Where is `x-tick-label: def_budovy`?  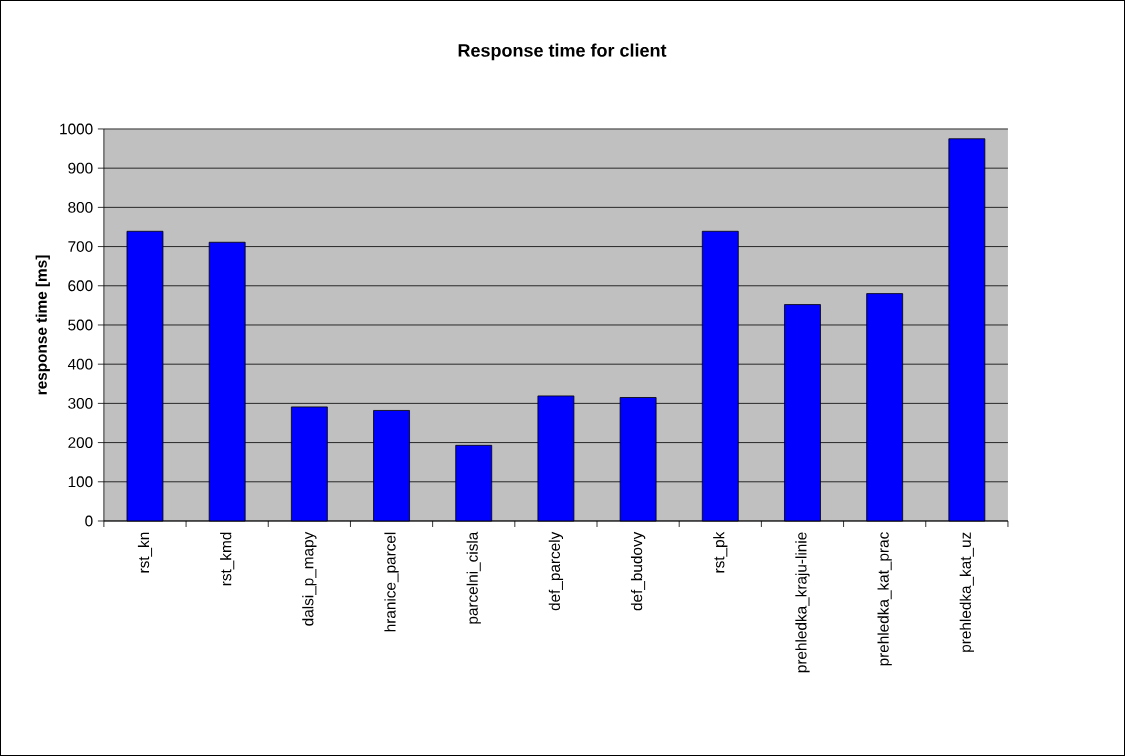 x-tick-label: def_budovy is located at coordinates (638, 571).